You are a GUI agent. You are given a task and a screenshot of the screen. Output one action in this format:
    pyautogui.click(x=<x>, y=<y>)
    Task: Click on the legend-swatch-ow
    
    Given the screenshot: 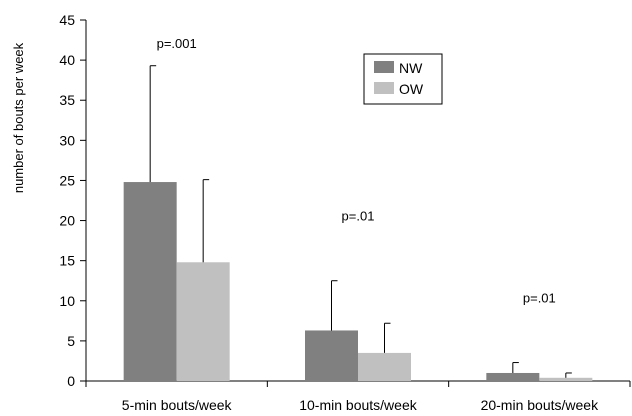 What is the action you would take?
    pyautogui.click(x=384, y=88)
    